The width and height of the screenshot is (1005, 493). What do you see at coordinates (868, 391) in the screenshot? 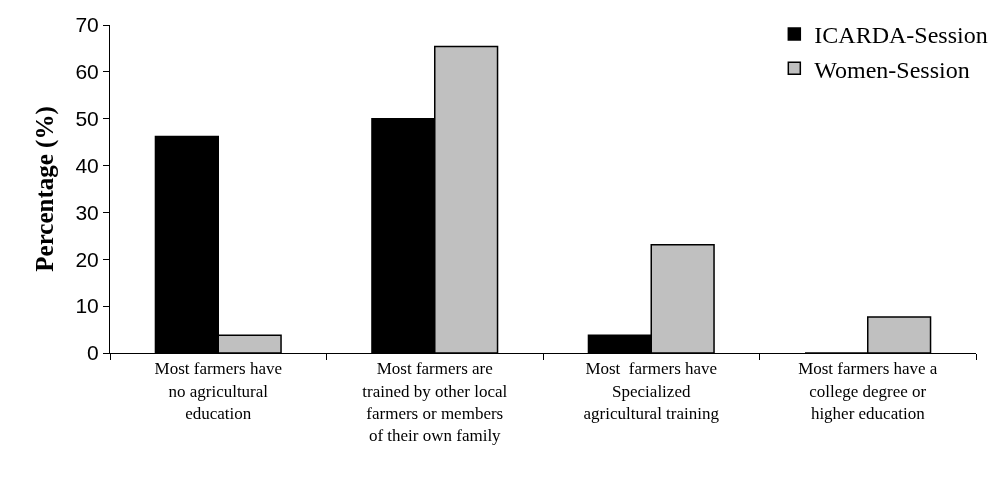
I see `x-tick-label: Most farmers have a college degree or higher education` at bounding box center [868, 391].